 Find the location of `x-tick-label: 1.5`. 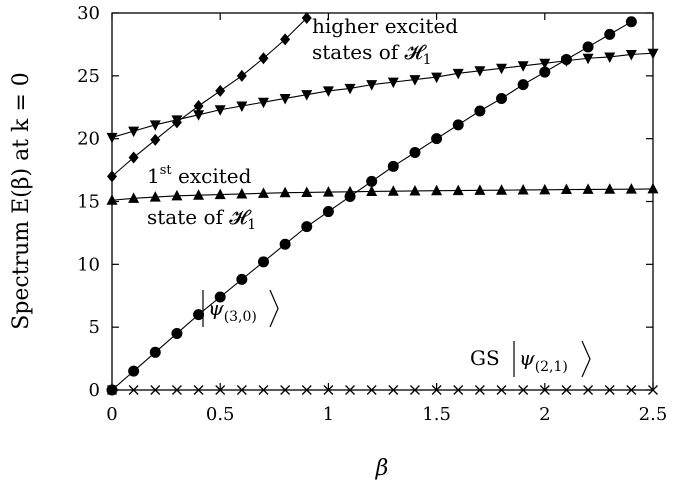

x-tick-label: 1.5 is located at coordinates (436, 414).